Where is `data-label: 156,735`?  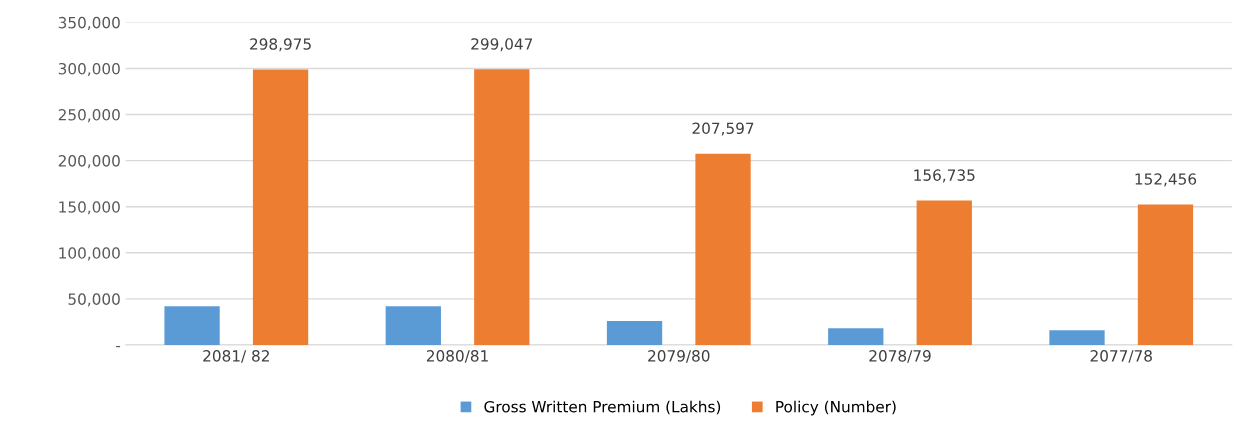 data-label: 156,735 is located at coordinates (944, 176).